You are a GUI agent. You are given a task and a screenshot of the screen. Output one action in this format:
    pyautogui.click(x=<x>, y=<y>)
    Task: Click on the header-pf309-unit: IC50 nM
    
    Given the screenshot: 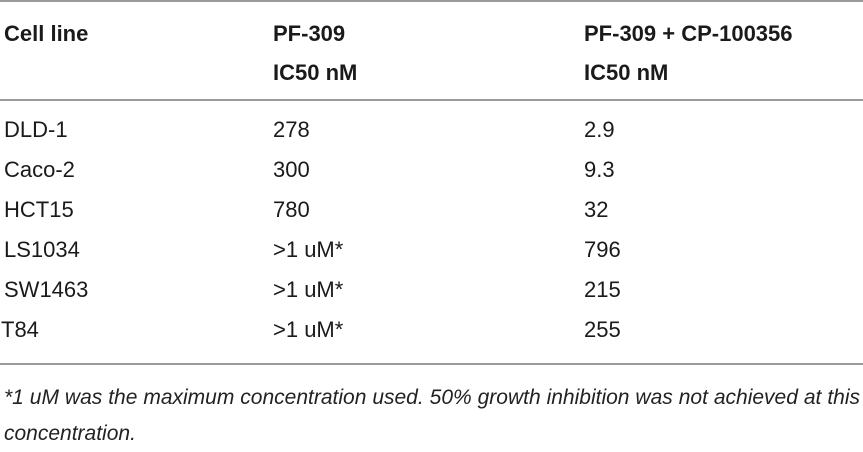 What is the action you would take?
    pyautogui.click(x=315, y=72)
    